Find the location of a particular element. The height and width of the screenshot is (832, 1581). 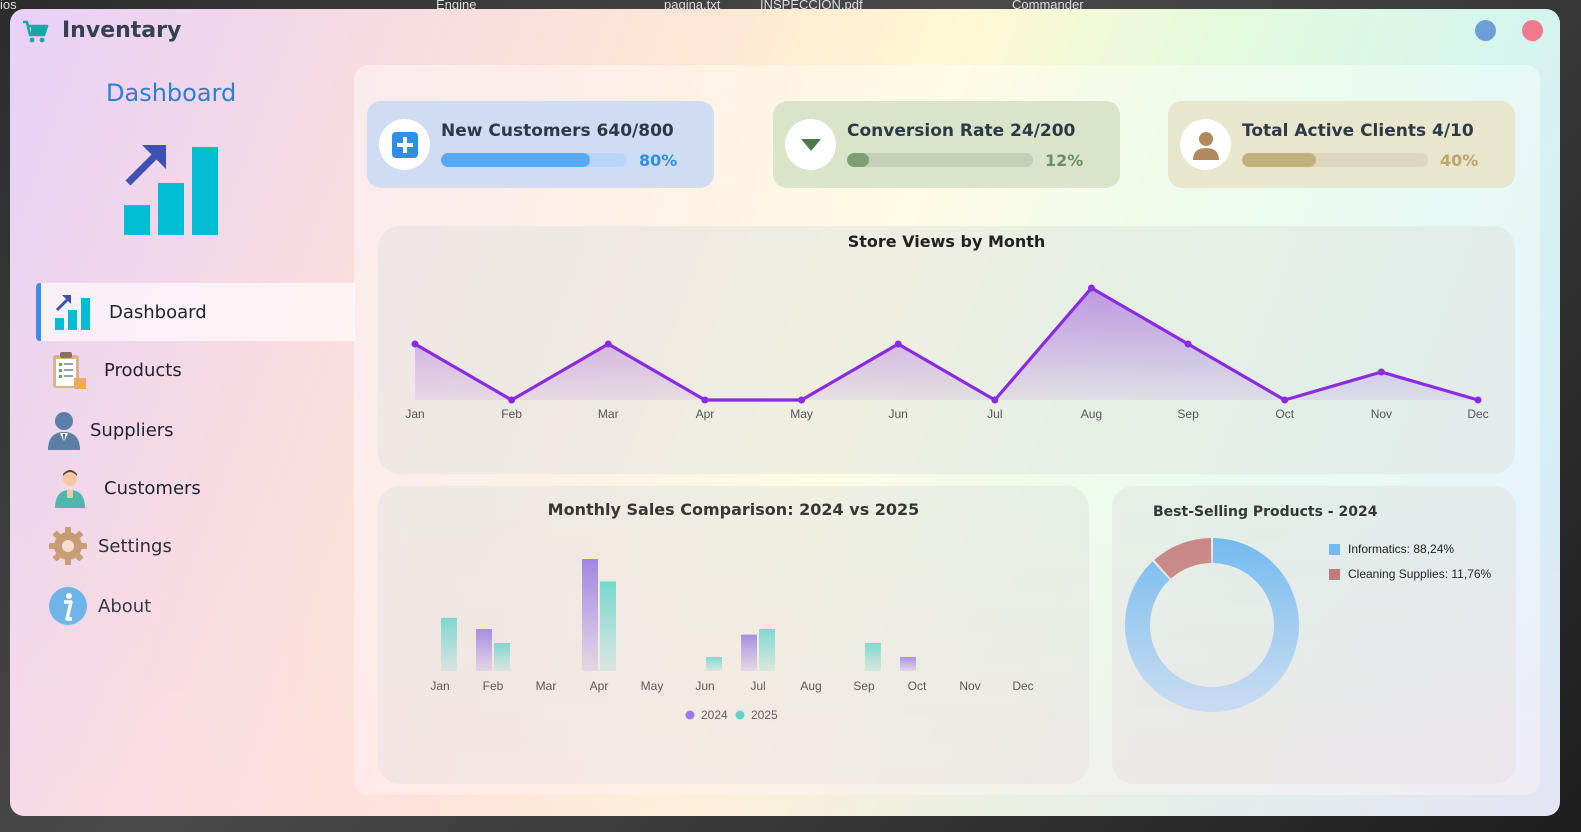

kpi-card-new-customers: New Customers 640/800 80% is located at coordinates (540, 144).